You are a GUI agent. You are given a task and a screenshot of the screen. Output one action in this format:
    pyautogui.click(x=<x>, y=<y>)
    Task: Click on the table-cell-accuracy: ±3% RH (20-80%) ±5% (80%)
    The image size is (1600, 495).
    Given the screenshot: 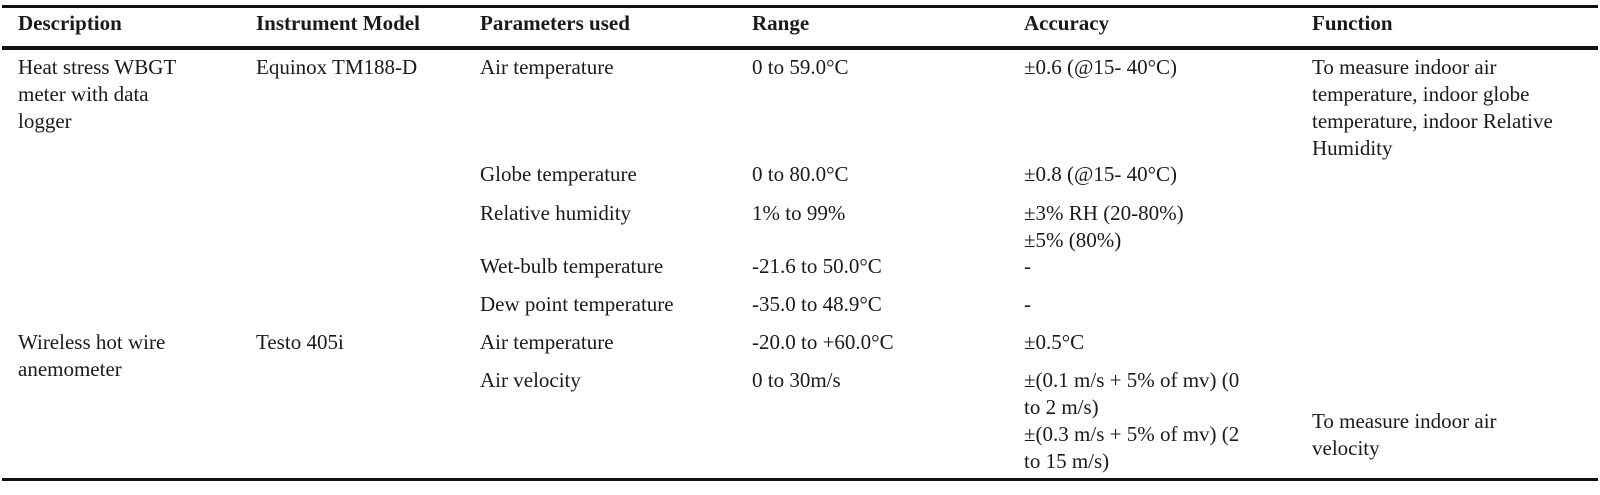 What is the action you would take?
    pyautogui.click(x=1104, y=226)
    